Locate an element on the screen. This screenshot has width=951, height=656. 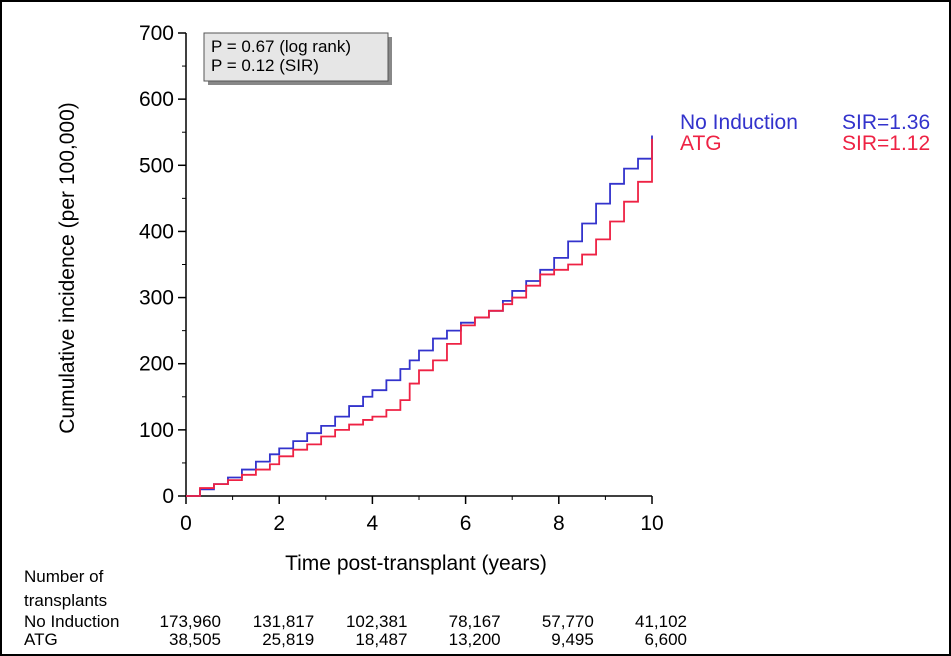
y-tick-label: 300 is located at coordinates (156, 298).